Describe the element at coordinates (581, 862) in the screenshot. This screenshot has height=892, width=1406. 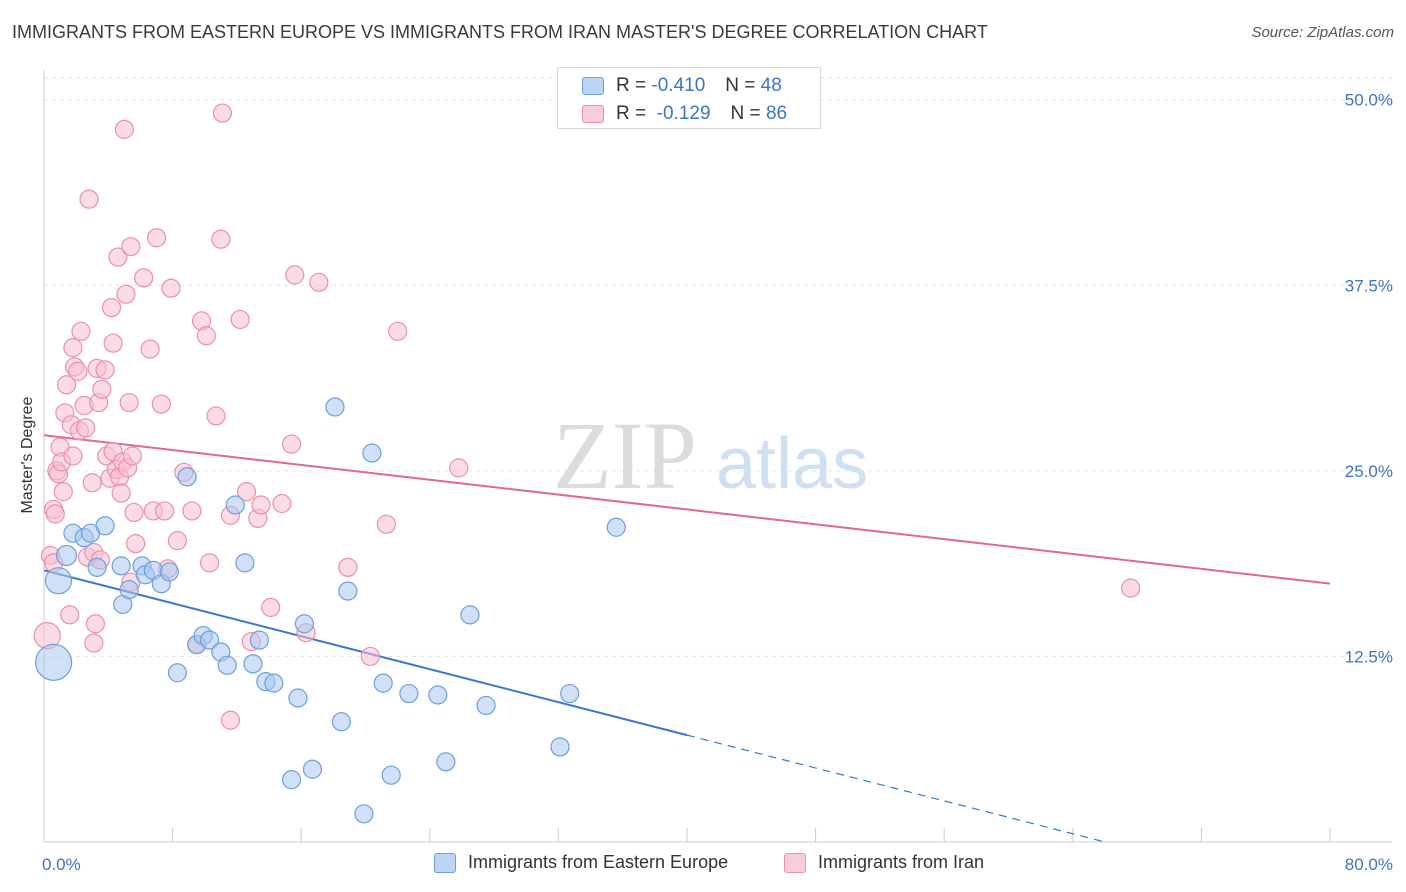
I see `legend-item-eastern-europe: Immigrants from Eastern Europe` at that location.